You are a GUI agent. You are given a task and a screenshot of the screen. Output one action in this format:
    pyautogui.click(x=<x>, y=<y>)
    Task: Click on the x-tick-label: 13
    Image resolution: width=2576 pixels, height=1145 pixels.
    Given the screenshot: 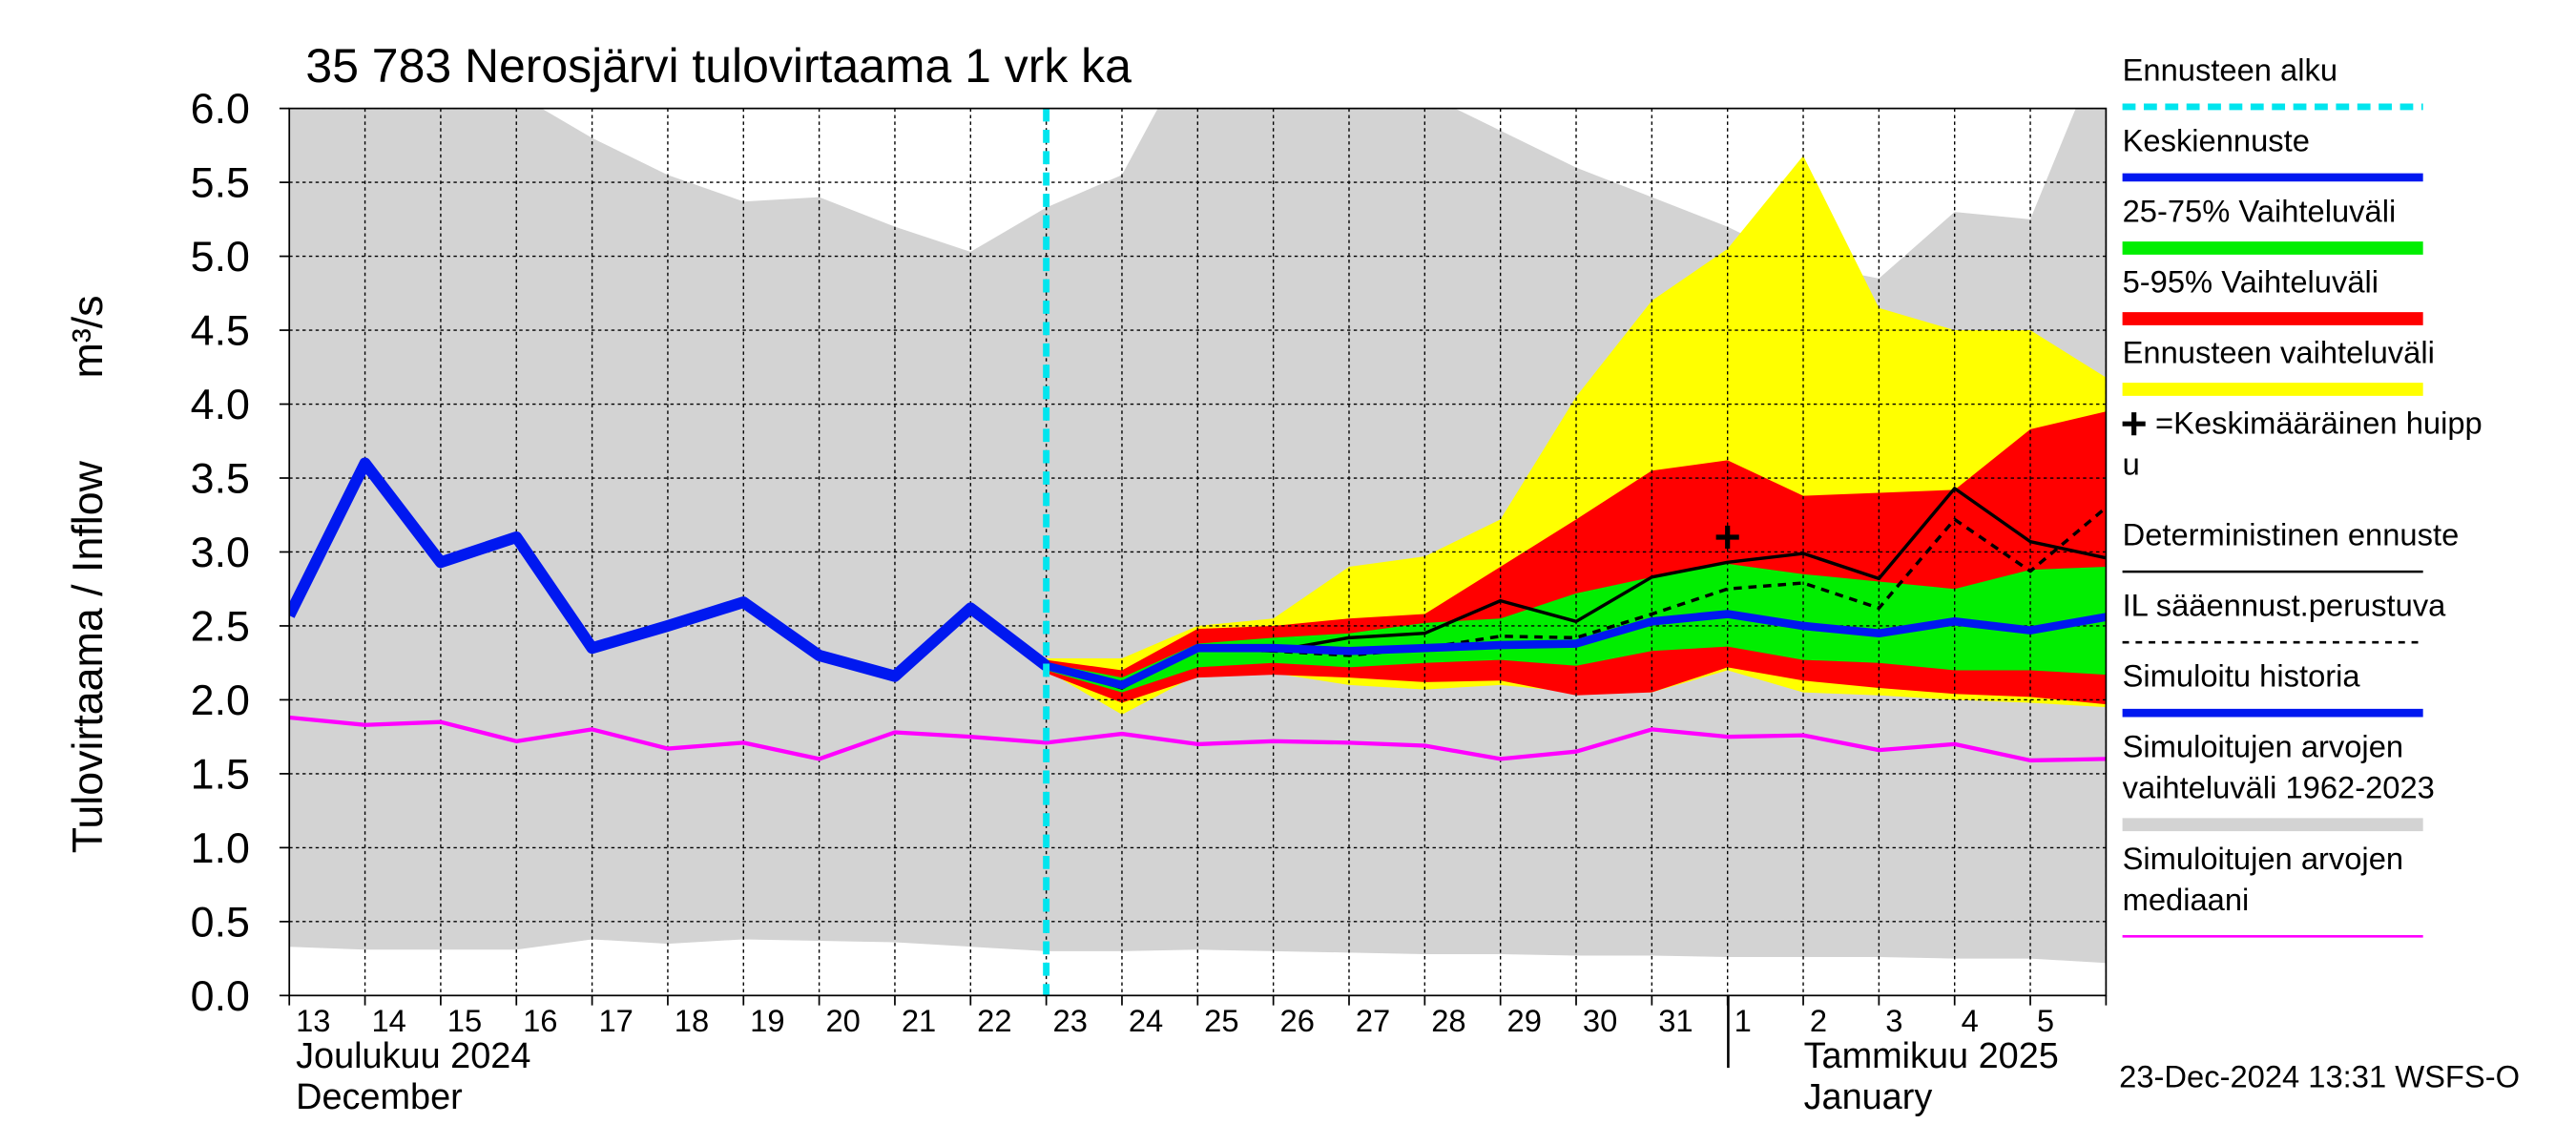 What is the action you would take?
    pyautogui.click(x=313, y=1021)
    